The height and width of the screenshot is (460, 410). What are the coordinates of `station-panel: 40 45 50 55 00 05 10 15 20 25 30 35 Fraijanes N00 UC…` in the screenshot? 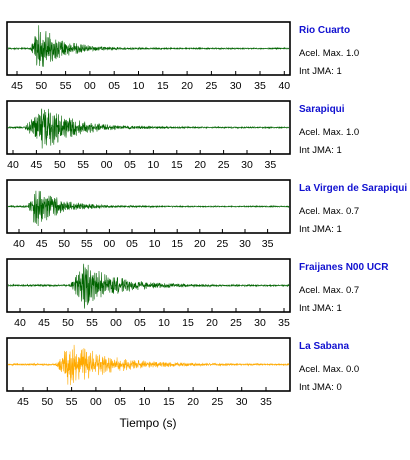 It's located at (197, 293).